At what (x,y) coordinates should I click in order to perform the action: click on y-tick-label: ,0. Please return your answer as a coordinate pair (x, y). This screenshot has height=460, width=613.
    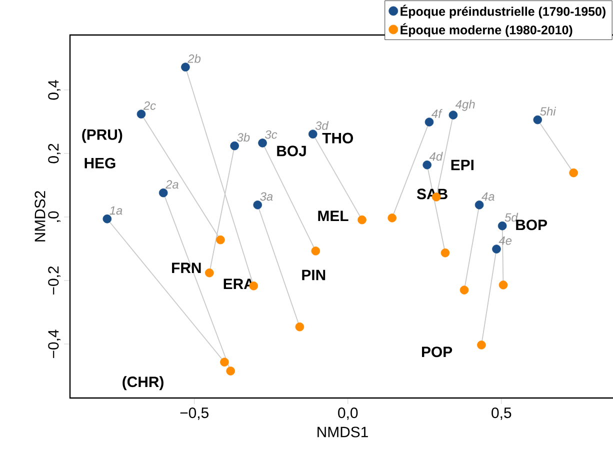
    Looking at the image, I should click on (54, 216).